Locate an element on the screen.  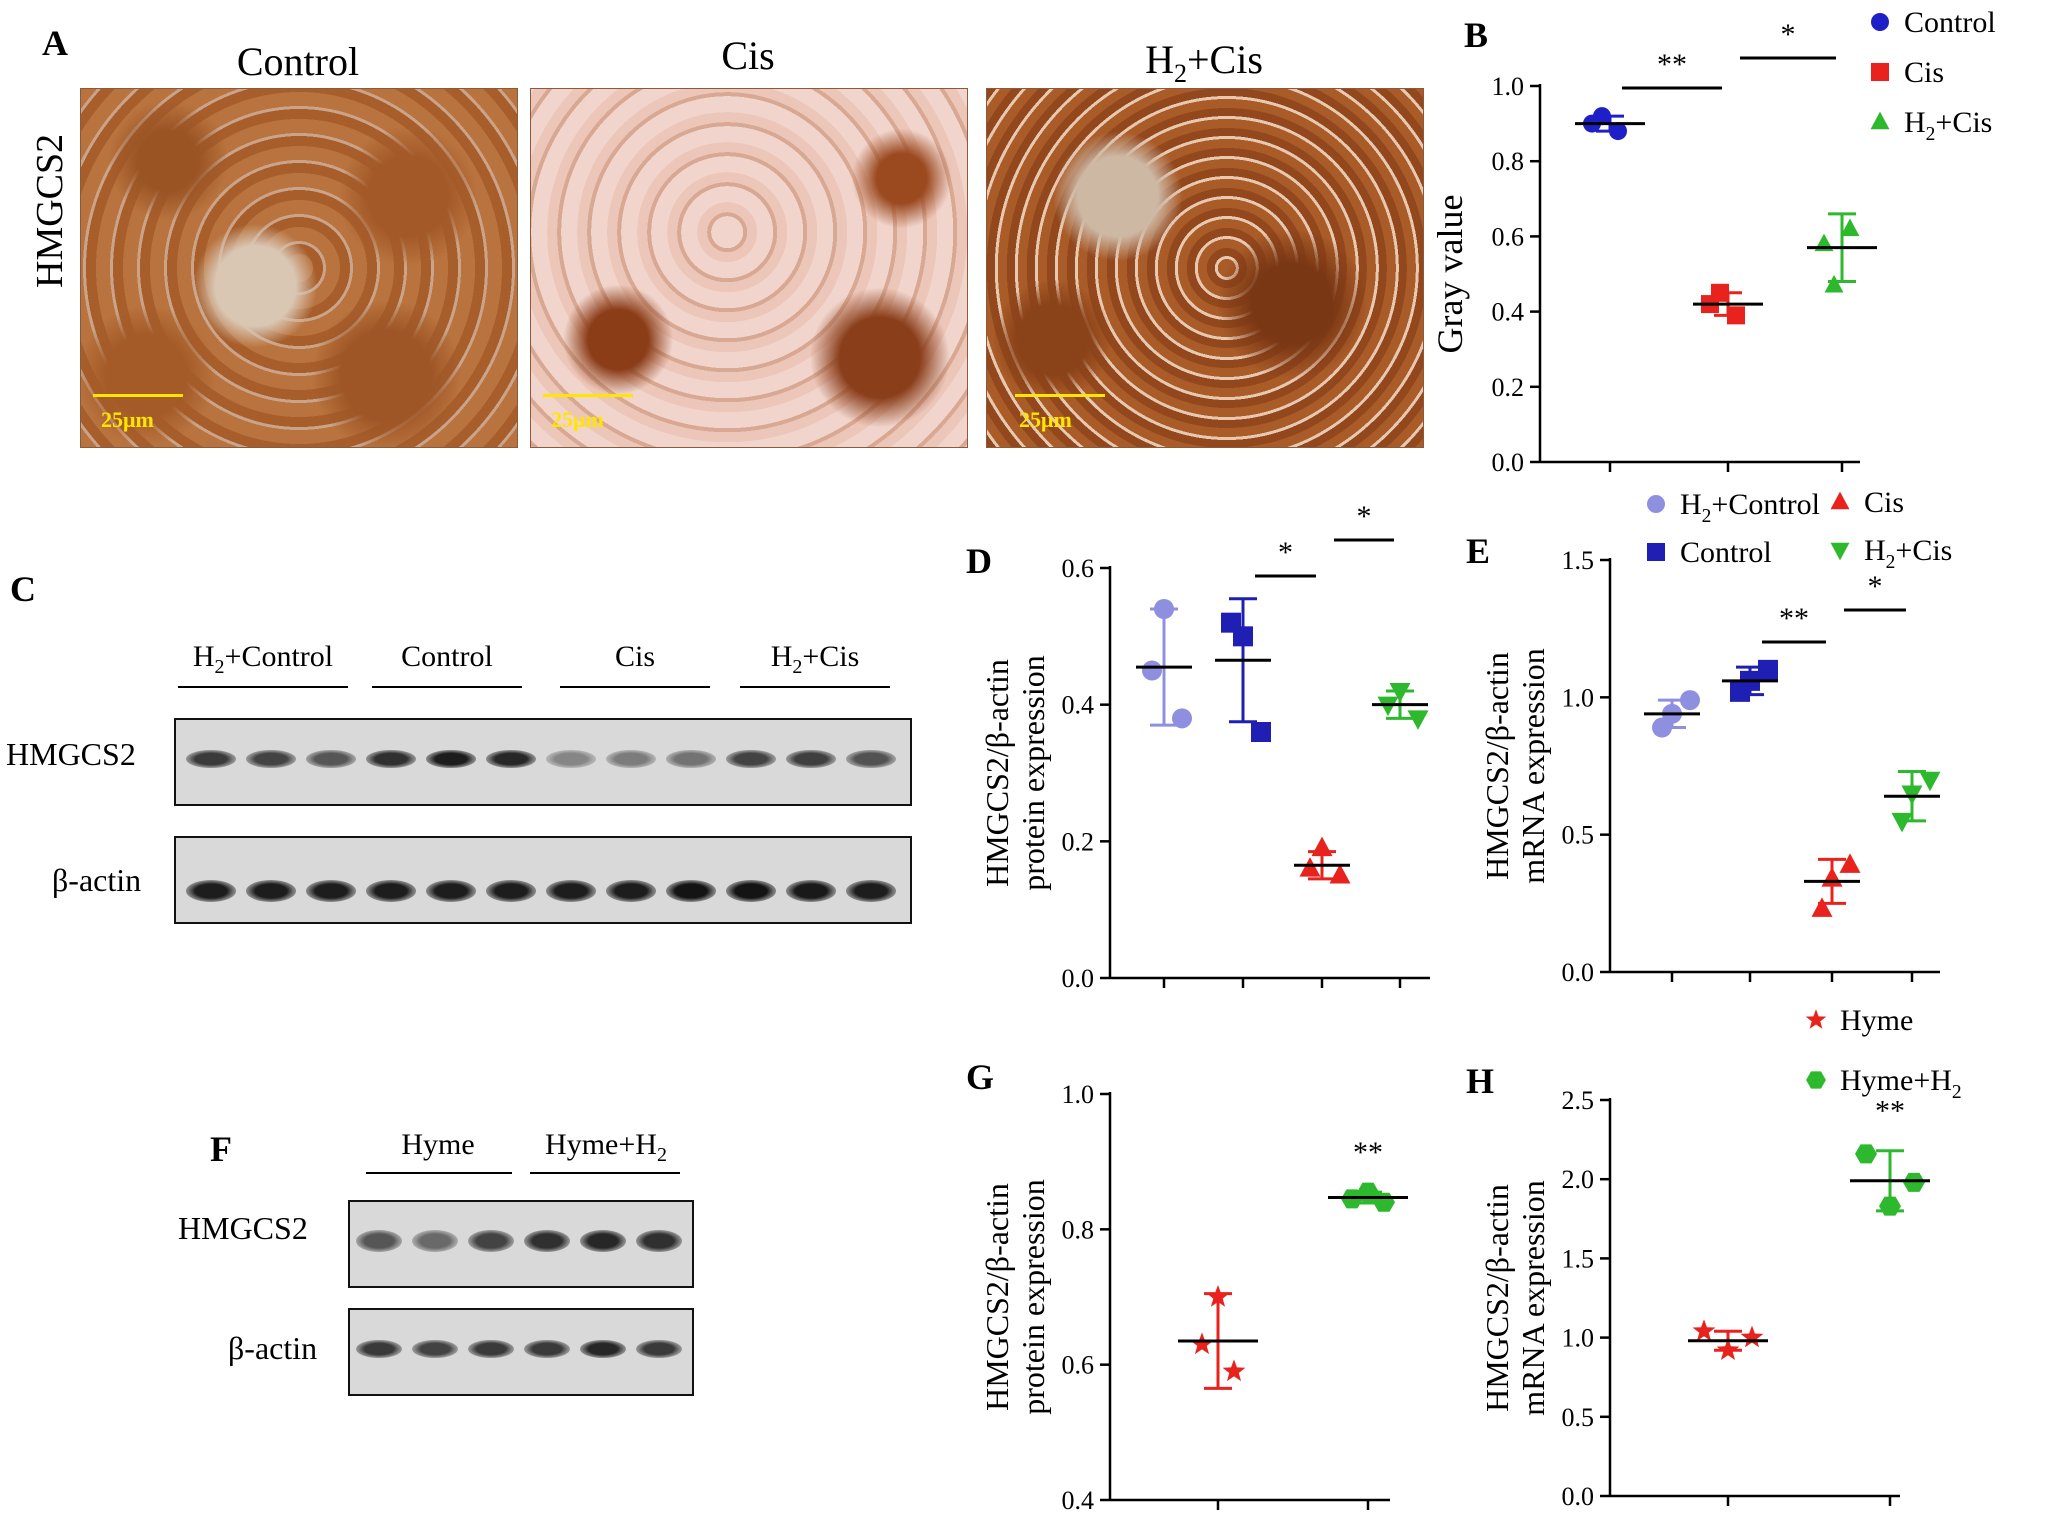
y-tick-label: 2.5 is located at coordinates (1578, 1100).